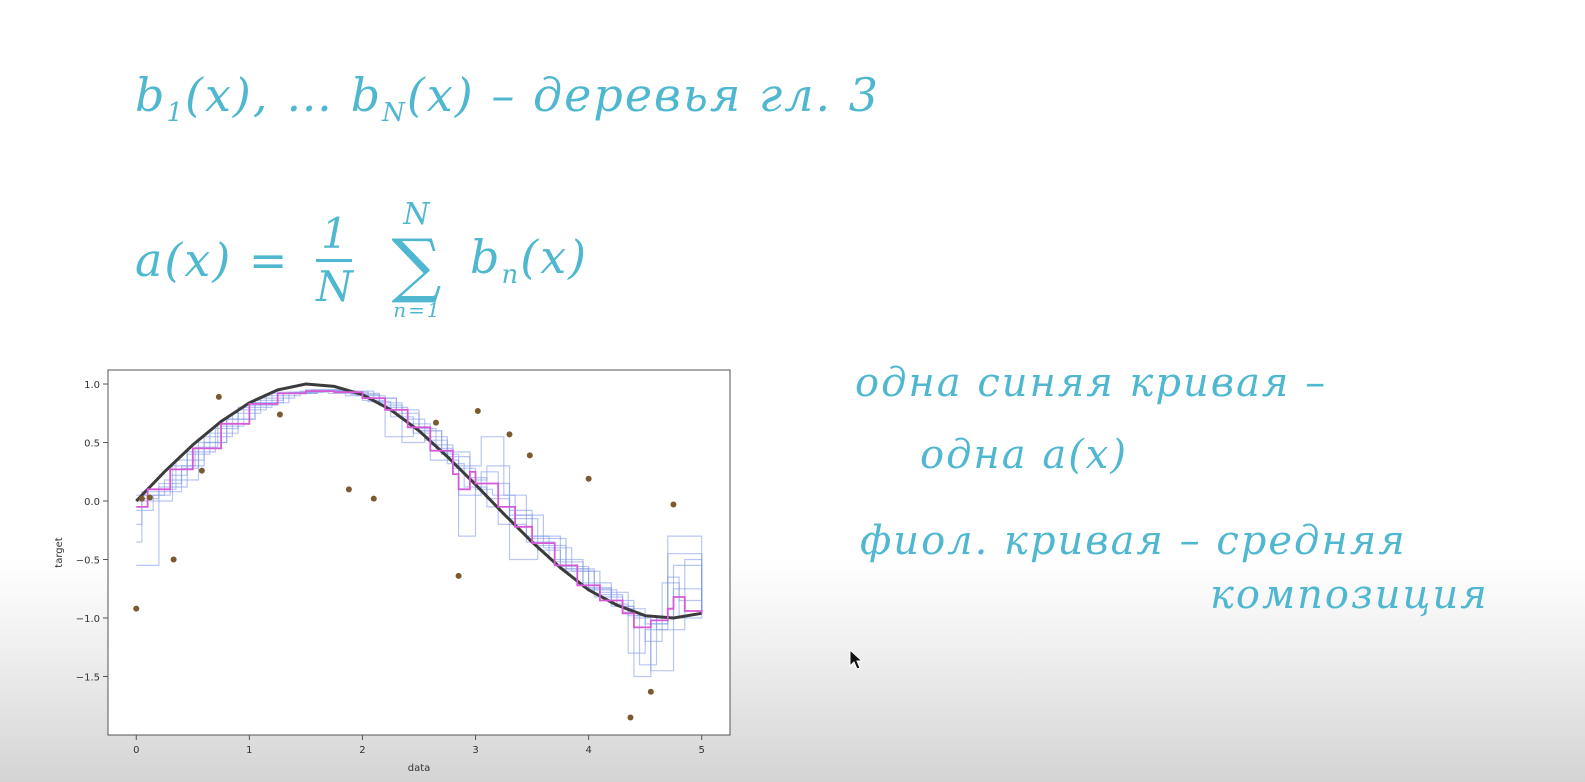 The image size is (1585, 782). Describe the element at coordinates (88, 619) in the screenshot. I see `y-tick-label: −1.0` at that location.